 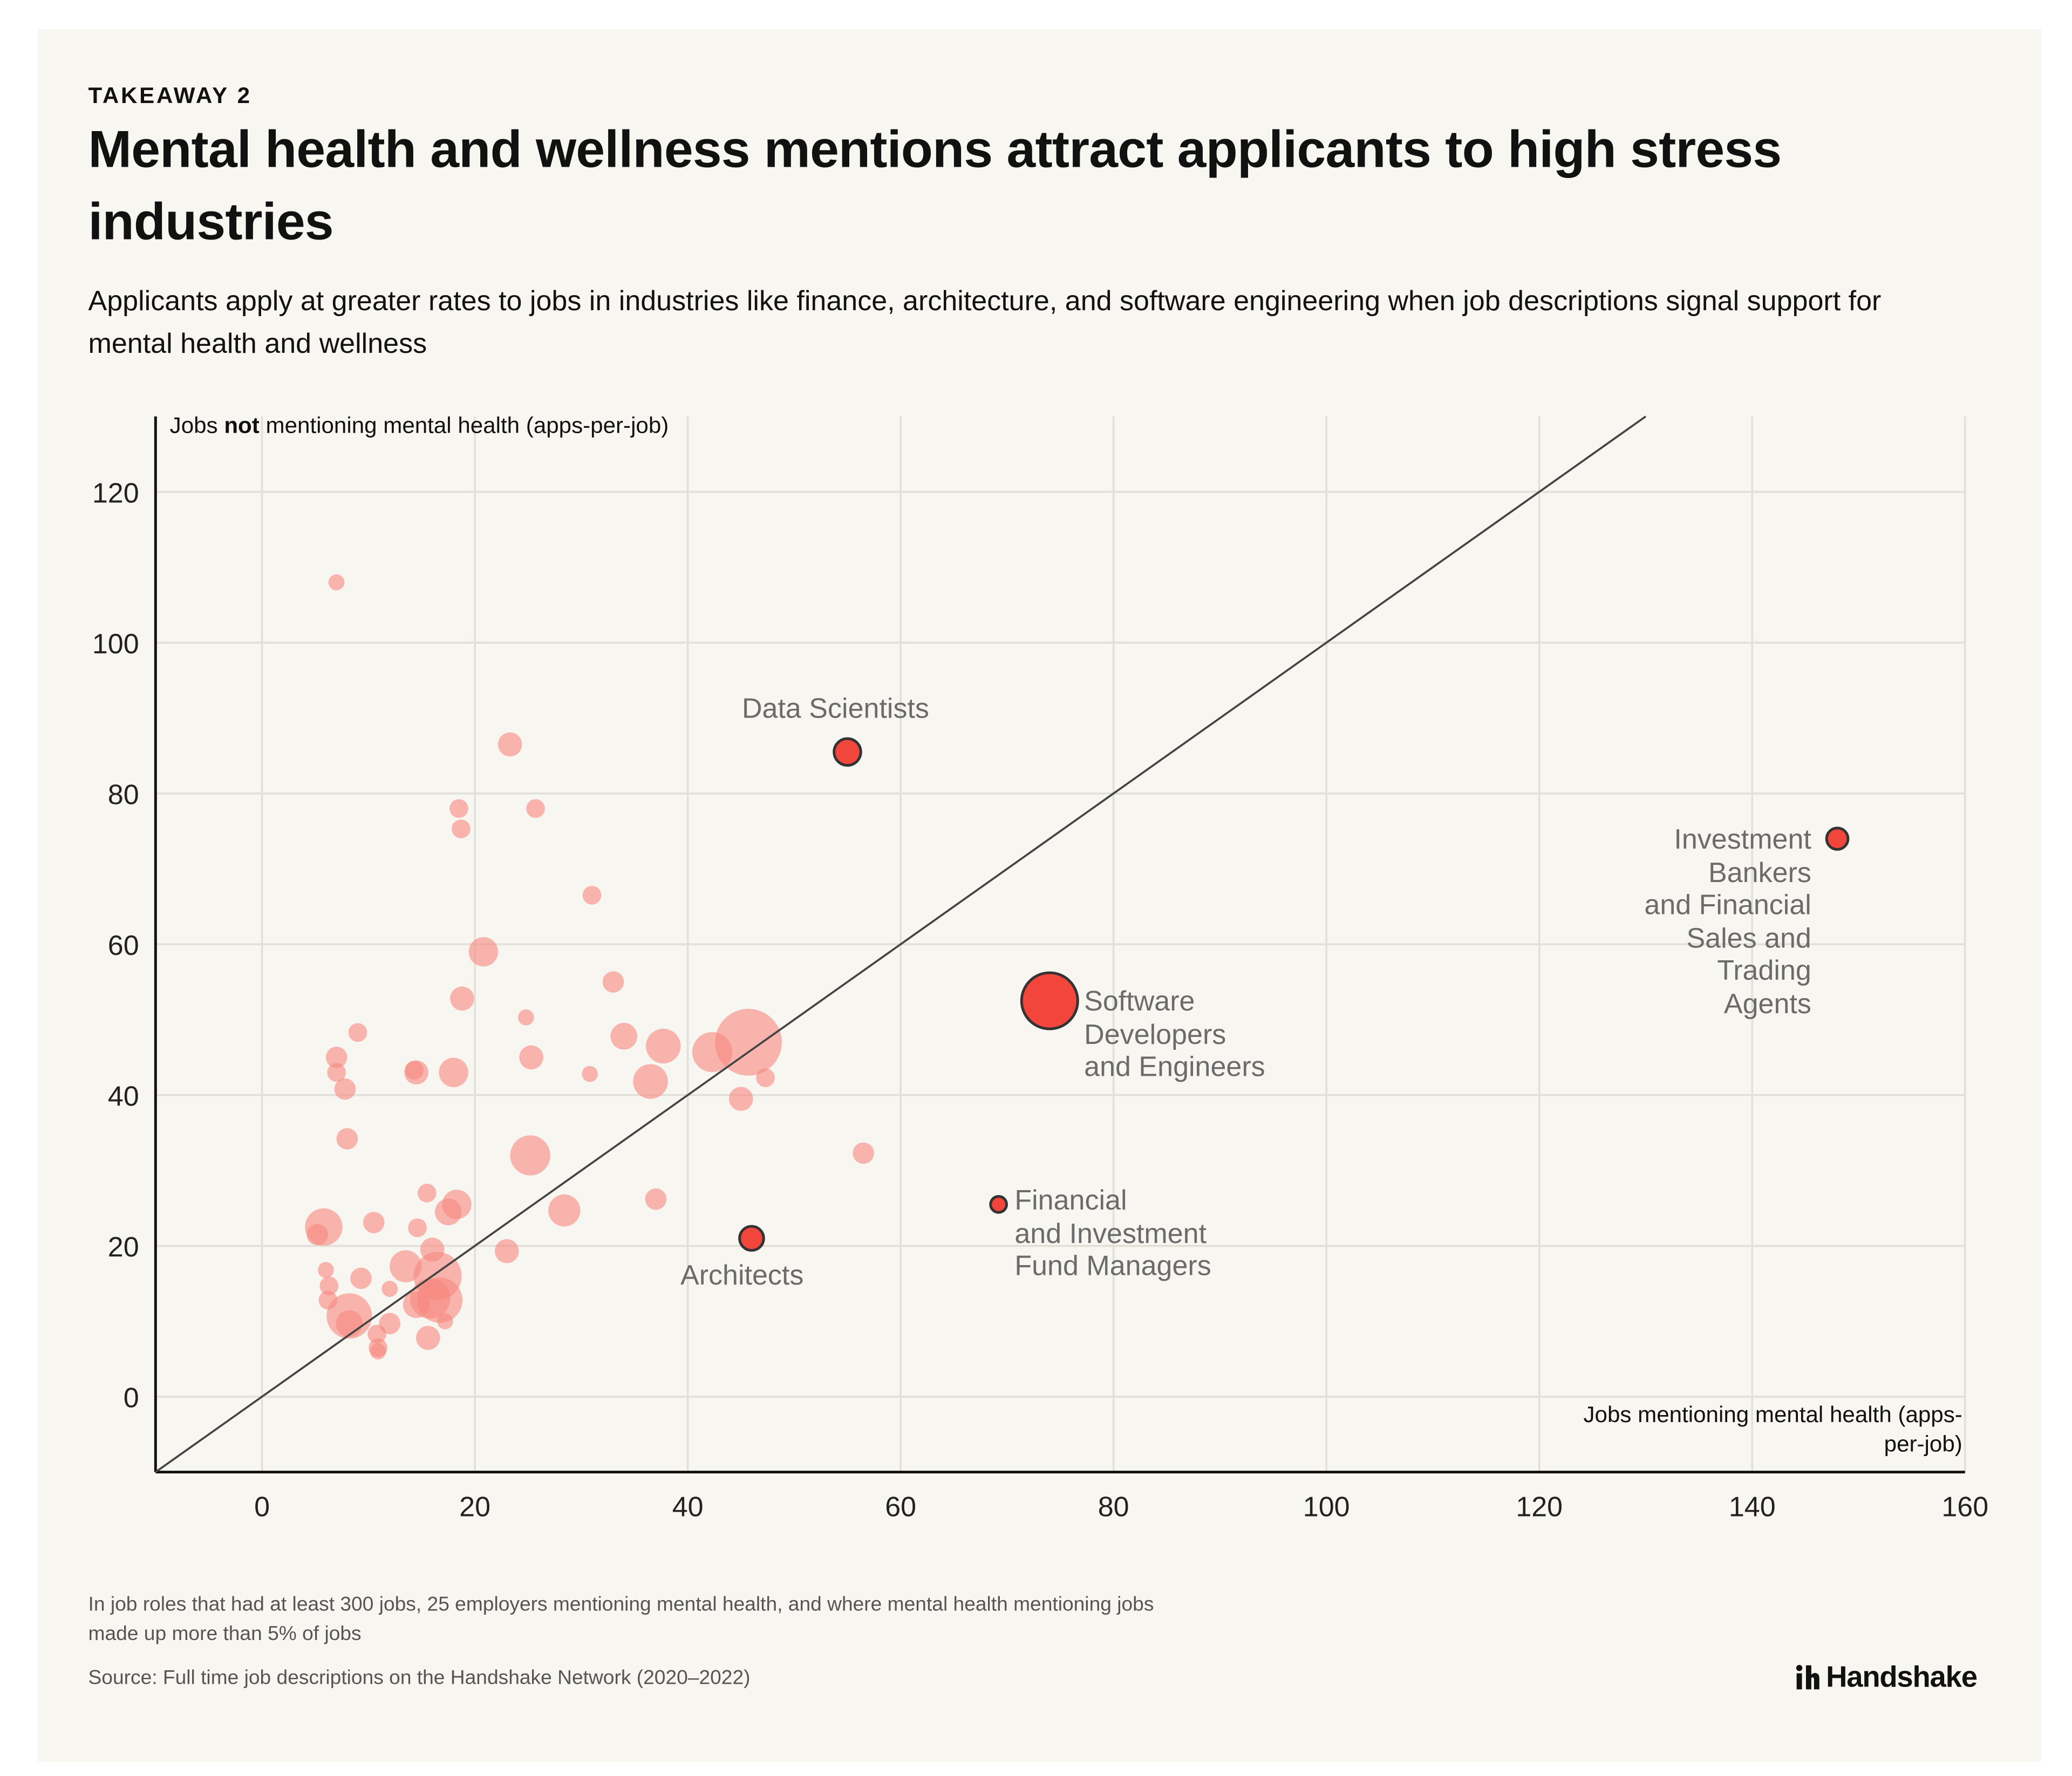 I want to click on y-axis-label-part: mentioning mental health (apps-per-job), so click(x=464, y=426).